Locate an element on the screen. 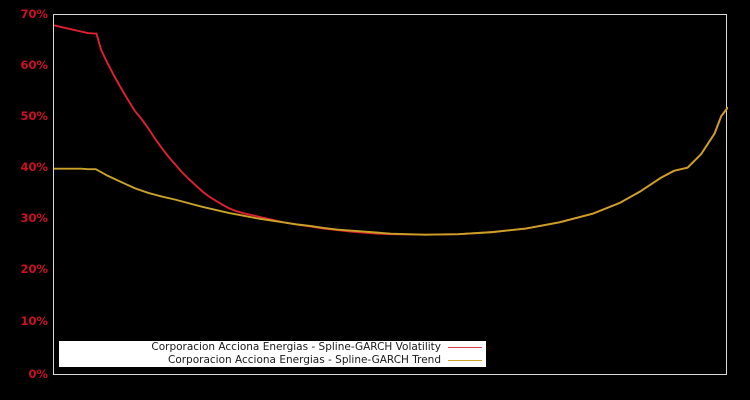  trend-line-swatch is located at coordinates (465, 360).